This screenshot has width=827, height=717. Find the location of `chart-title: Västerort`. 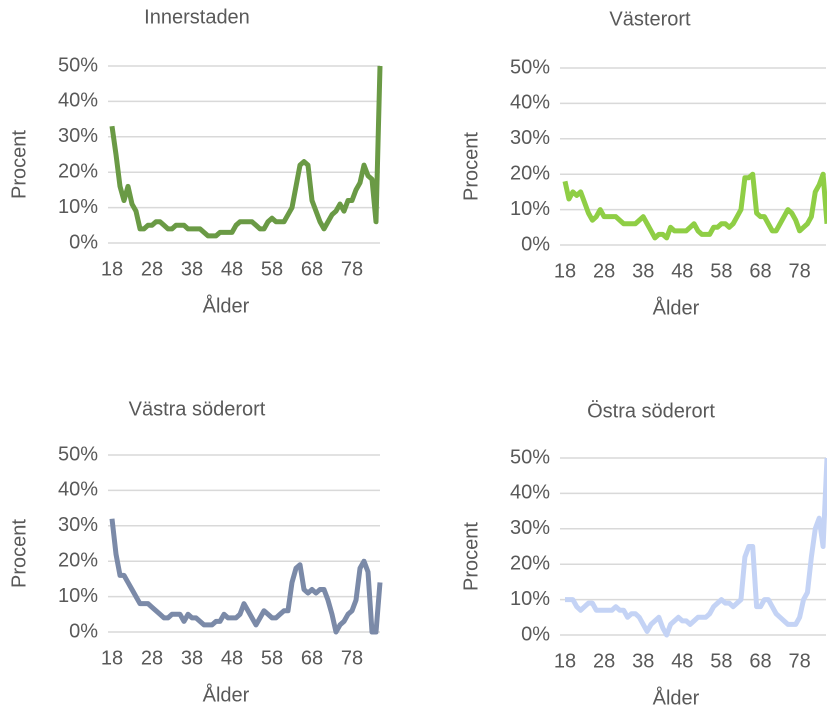

chart-title: Västerort is located at coordinates (650, 19).